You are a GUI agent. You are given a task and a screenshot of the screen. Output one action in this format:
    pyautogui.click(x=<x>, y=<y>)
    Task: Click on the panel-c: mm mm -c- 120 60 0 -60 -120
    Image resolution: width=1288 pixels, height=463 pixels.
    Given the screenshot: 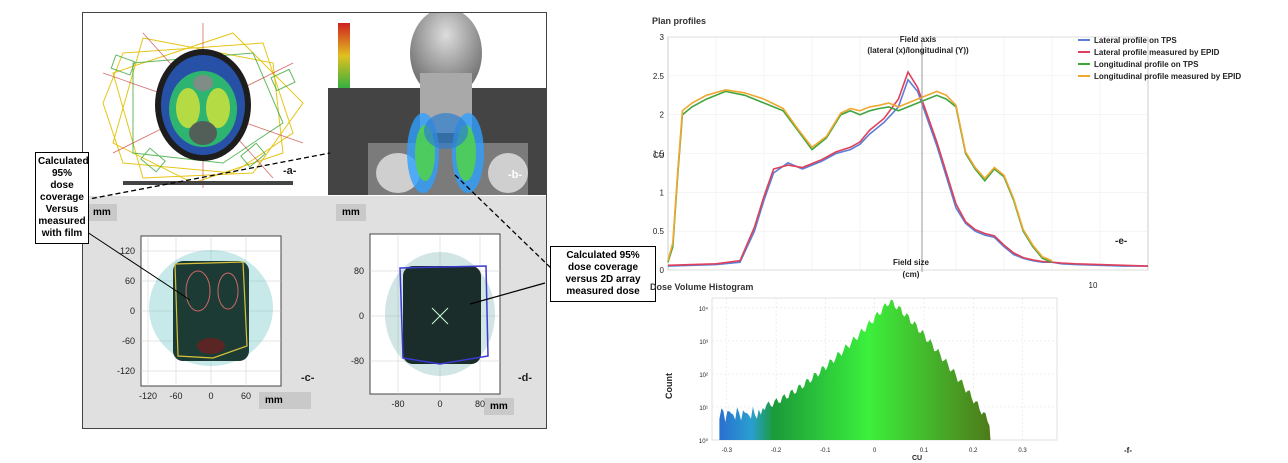 What is the action you would take?
    pyautogui.click(x=206, y=312)
    